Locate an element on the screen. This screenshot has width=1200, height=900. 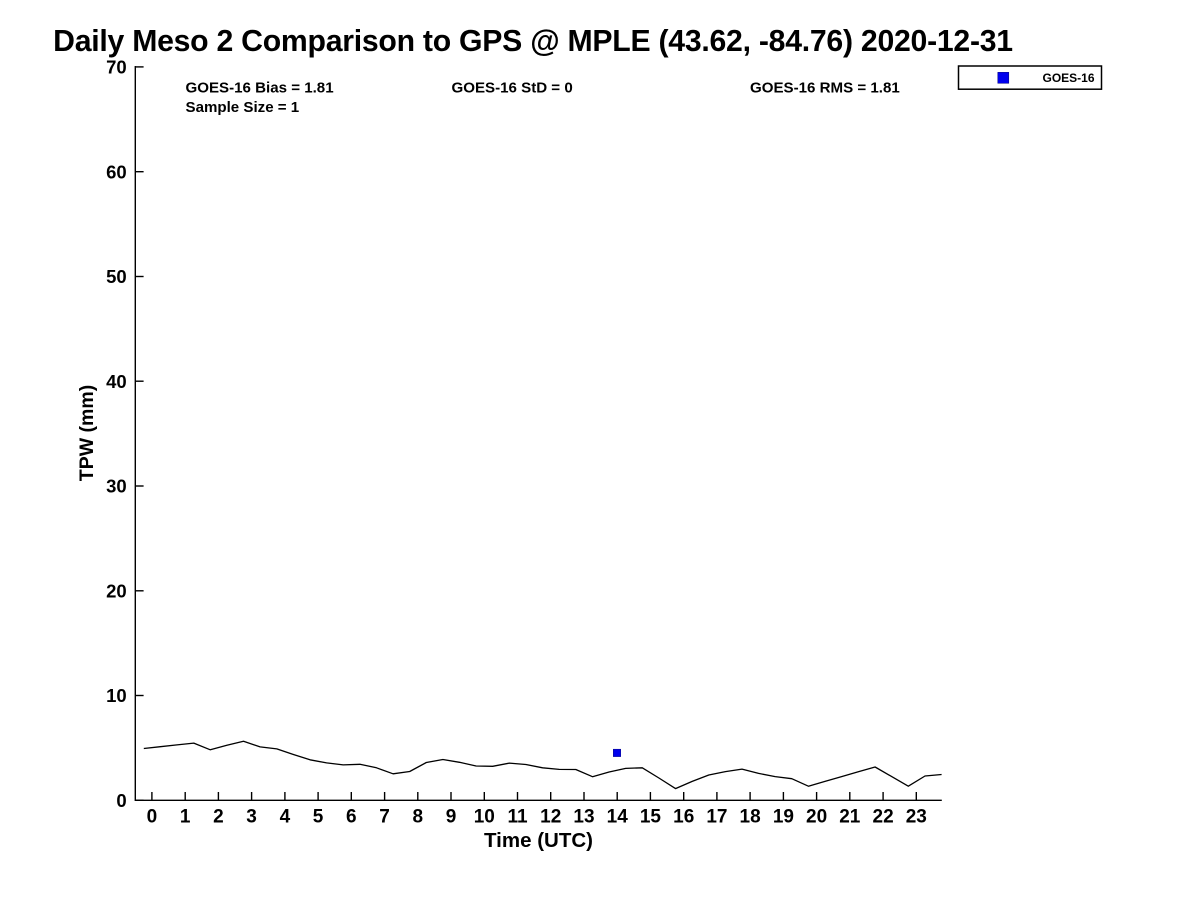
svg-text: 9 is located at coordinates (451, 817).